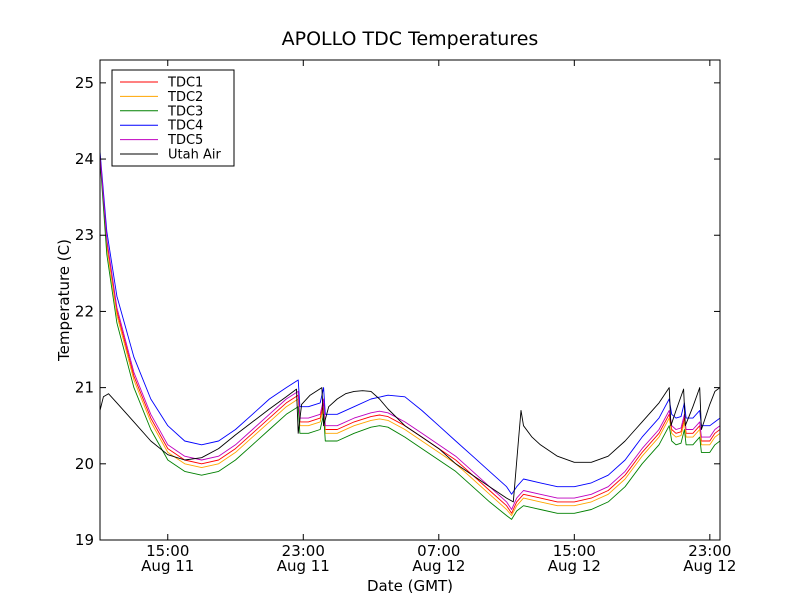 The height and width of the screenshot is (600, 800). Describe the element at coordinates (84, 83) in the screenshot. I see `y-tick-label: 25` at that location.